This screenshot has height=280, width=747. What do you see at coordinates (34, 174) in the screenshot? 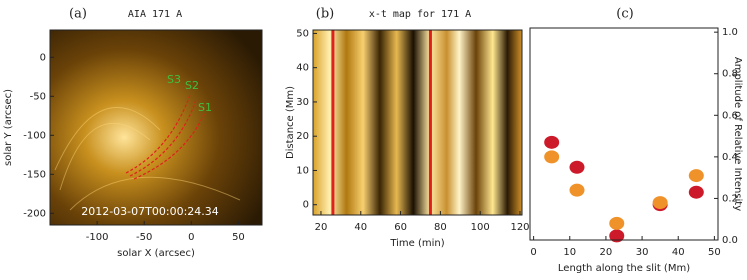
I see `y-tick-label: -150` at bounding box center [34, 174].